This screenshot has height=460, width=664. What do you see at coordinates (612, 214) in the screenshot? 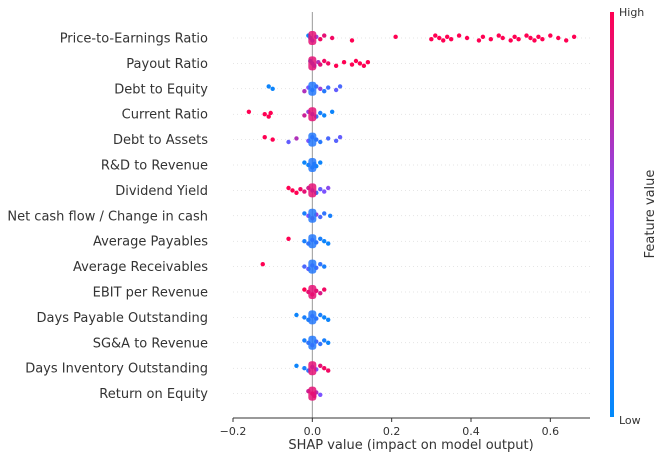
I see `colorbar` at bounding box center [612, 214].